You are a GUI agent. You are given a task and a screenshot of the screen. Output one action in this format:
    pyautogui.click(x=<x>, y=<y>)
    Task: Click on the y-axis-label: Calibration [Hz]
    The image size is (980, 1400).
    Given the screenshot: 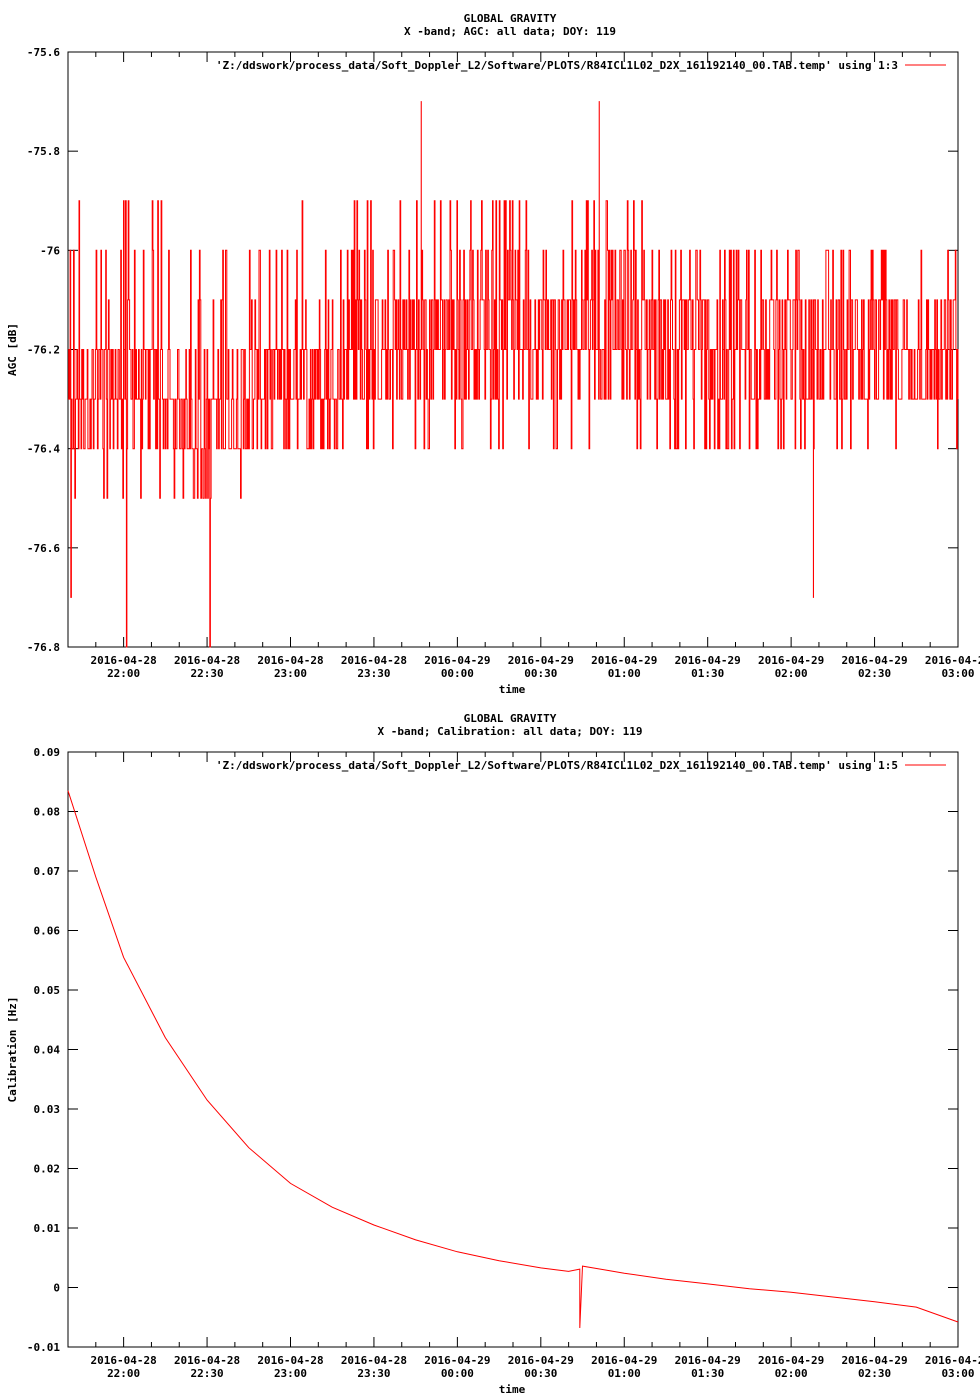 What is the action you would take?
    pyautogui.click(x=12, y=1050)
    